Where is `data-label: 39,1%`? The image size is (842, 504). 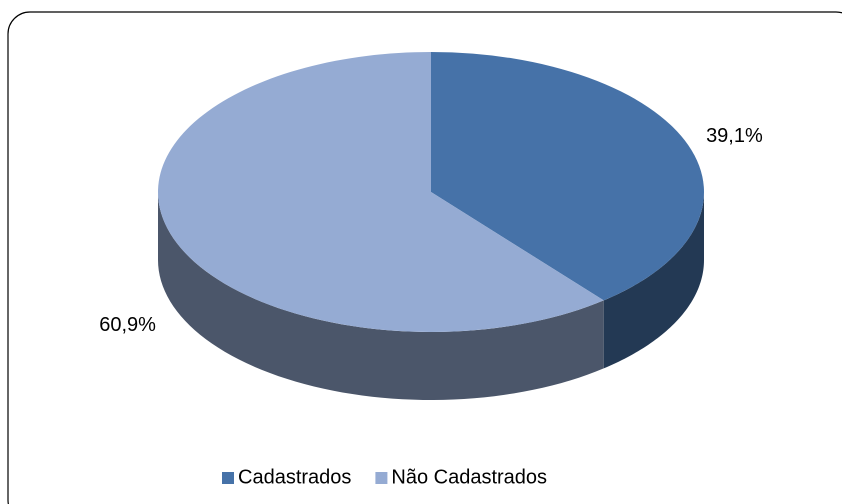
data-label: 39,1% is located at coordinates (734, 136).